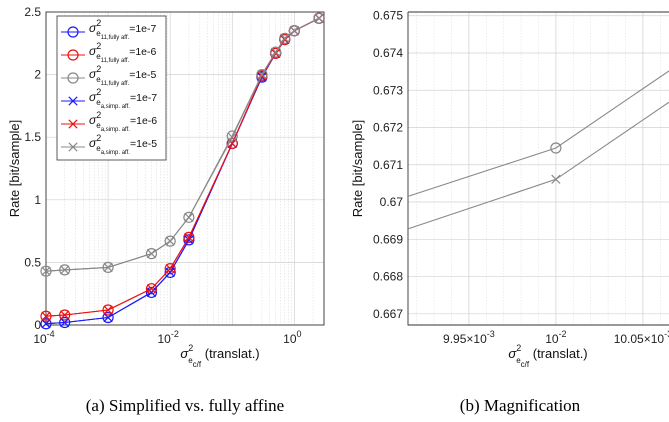  Describe the element at coordinates (111, 88) in the screenshot. I see `legend-box` at that location.